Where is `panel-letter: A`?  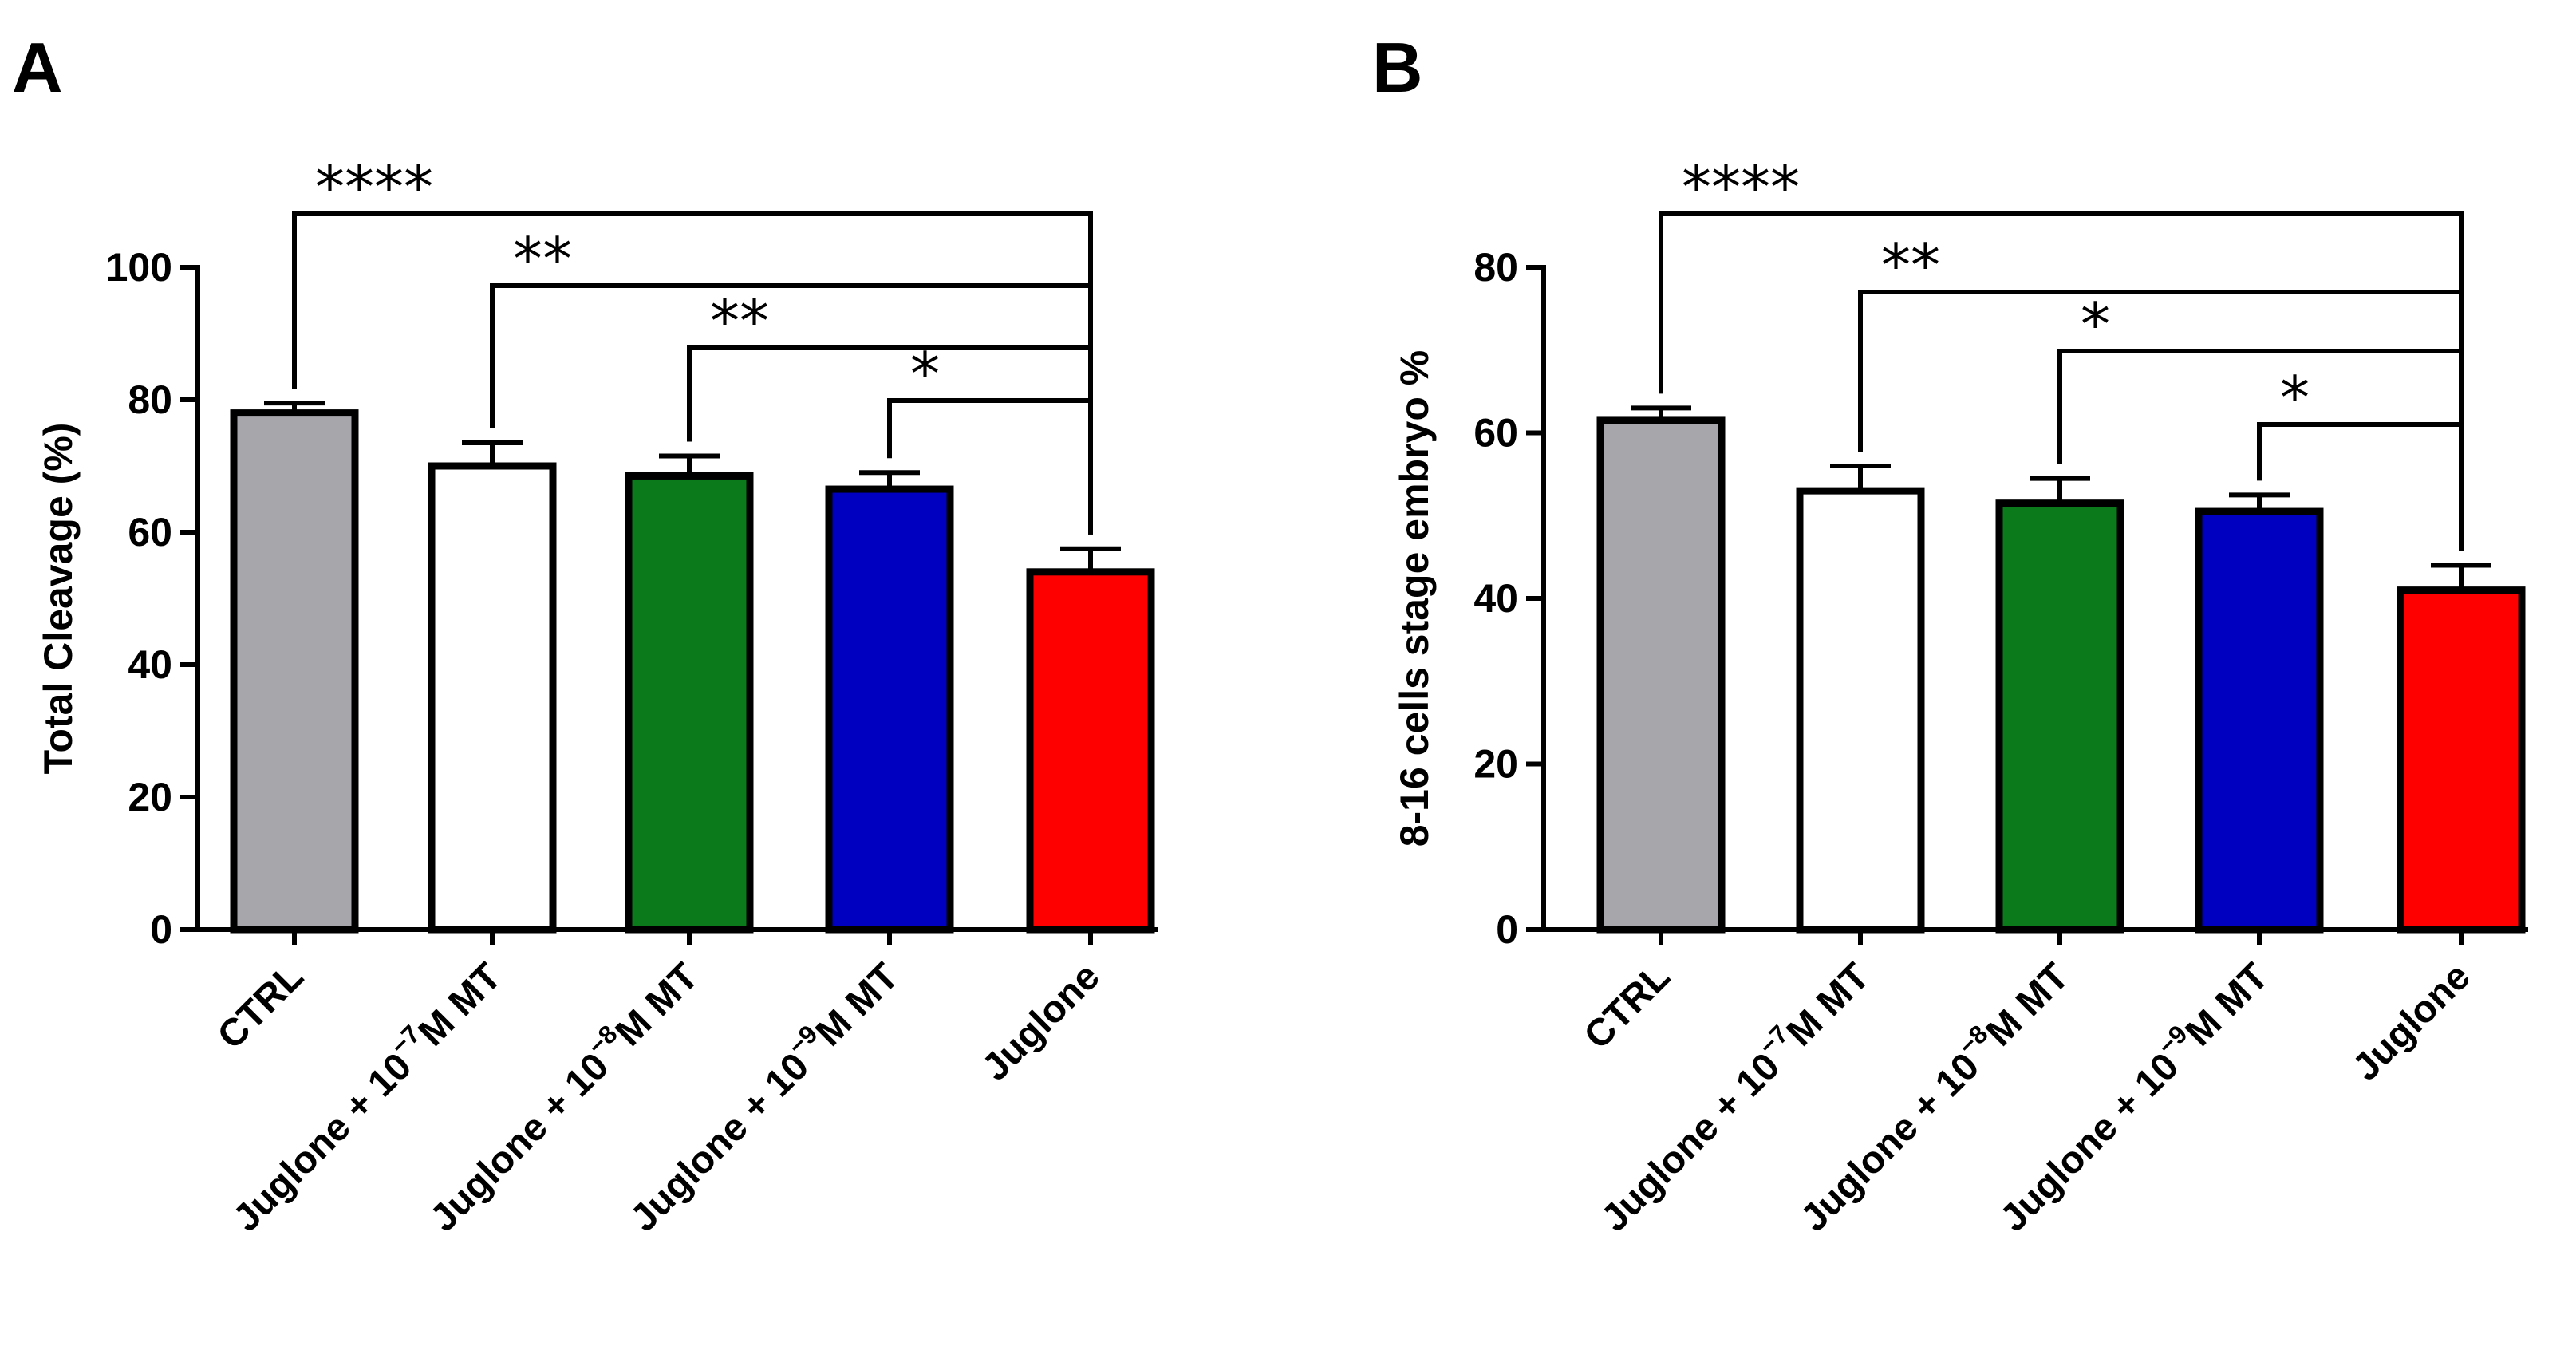
panel-letter: A is located at coordinates (37, 67).